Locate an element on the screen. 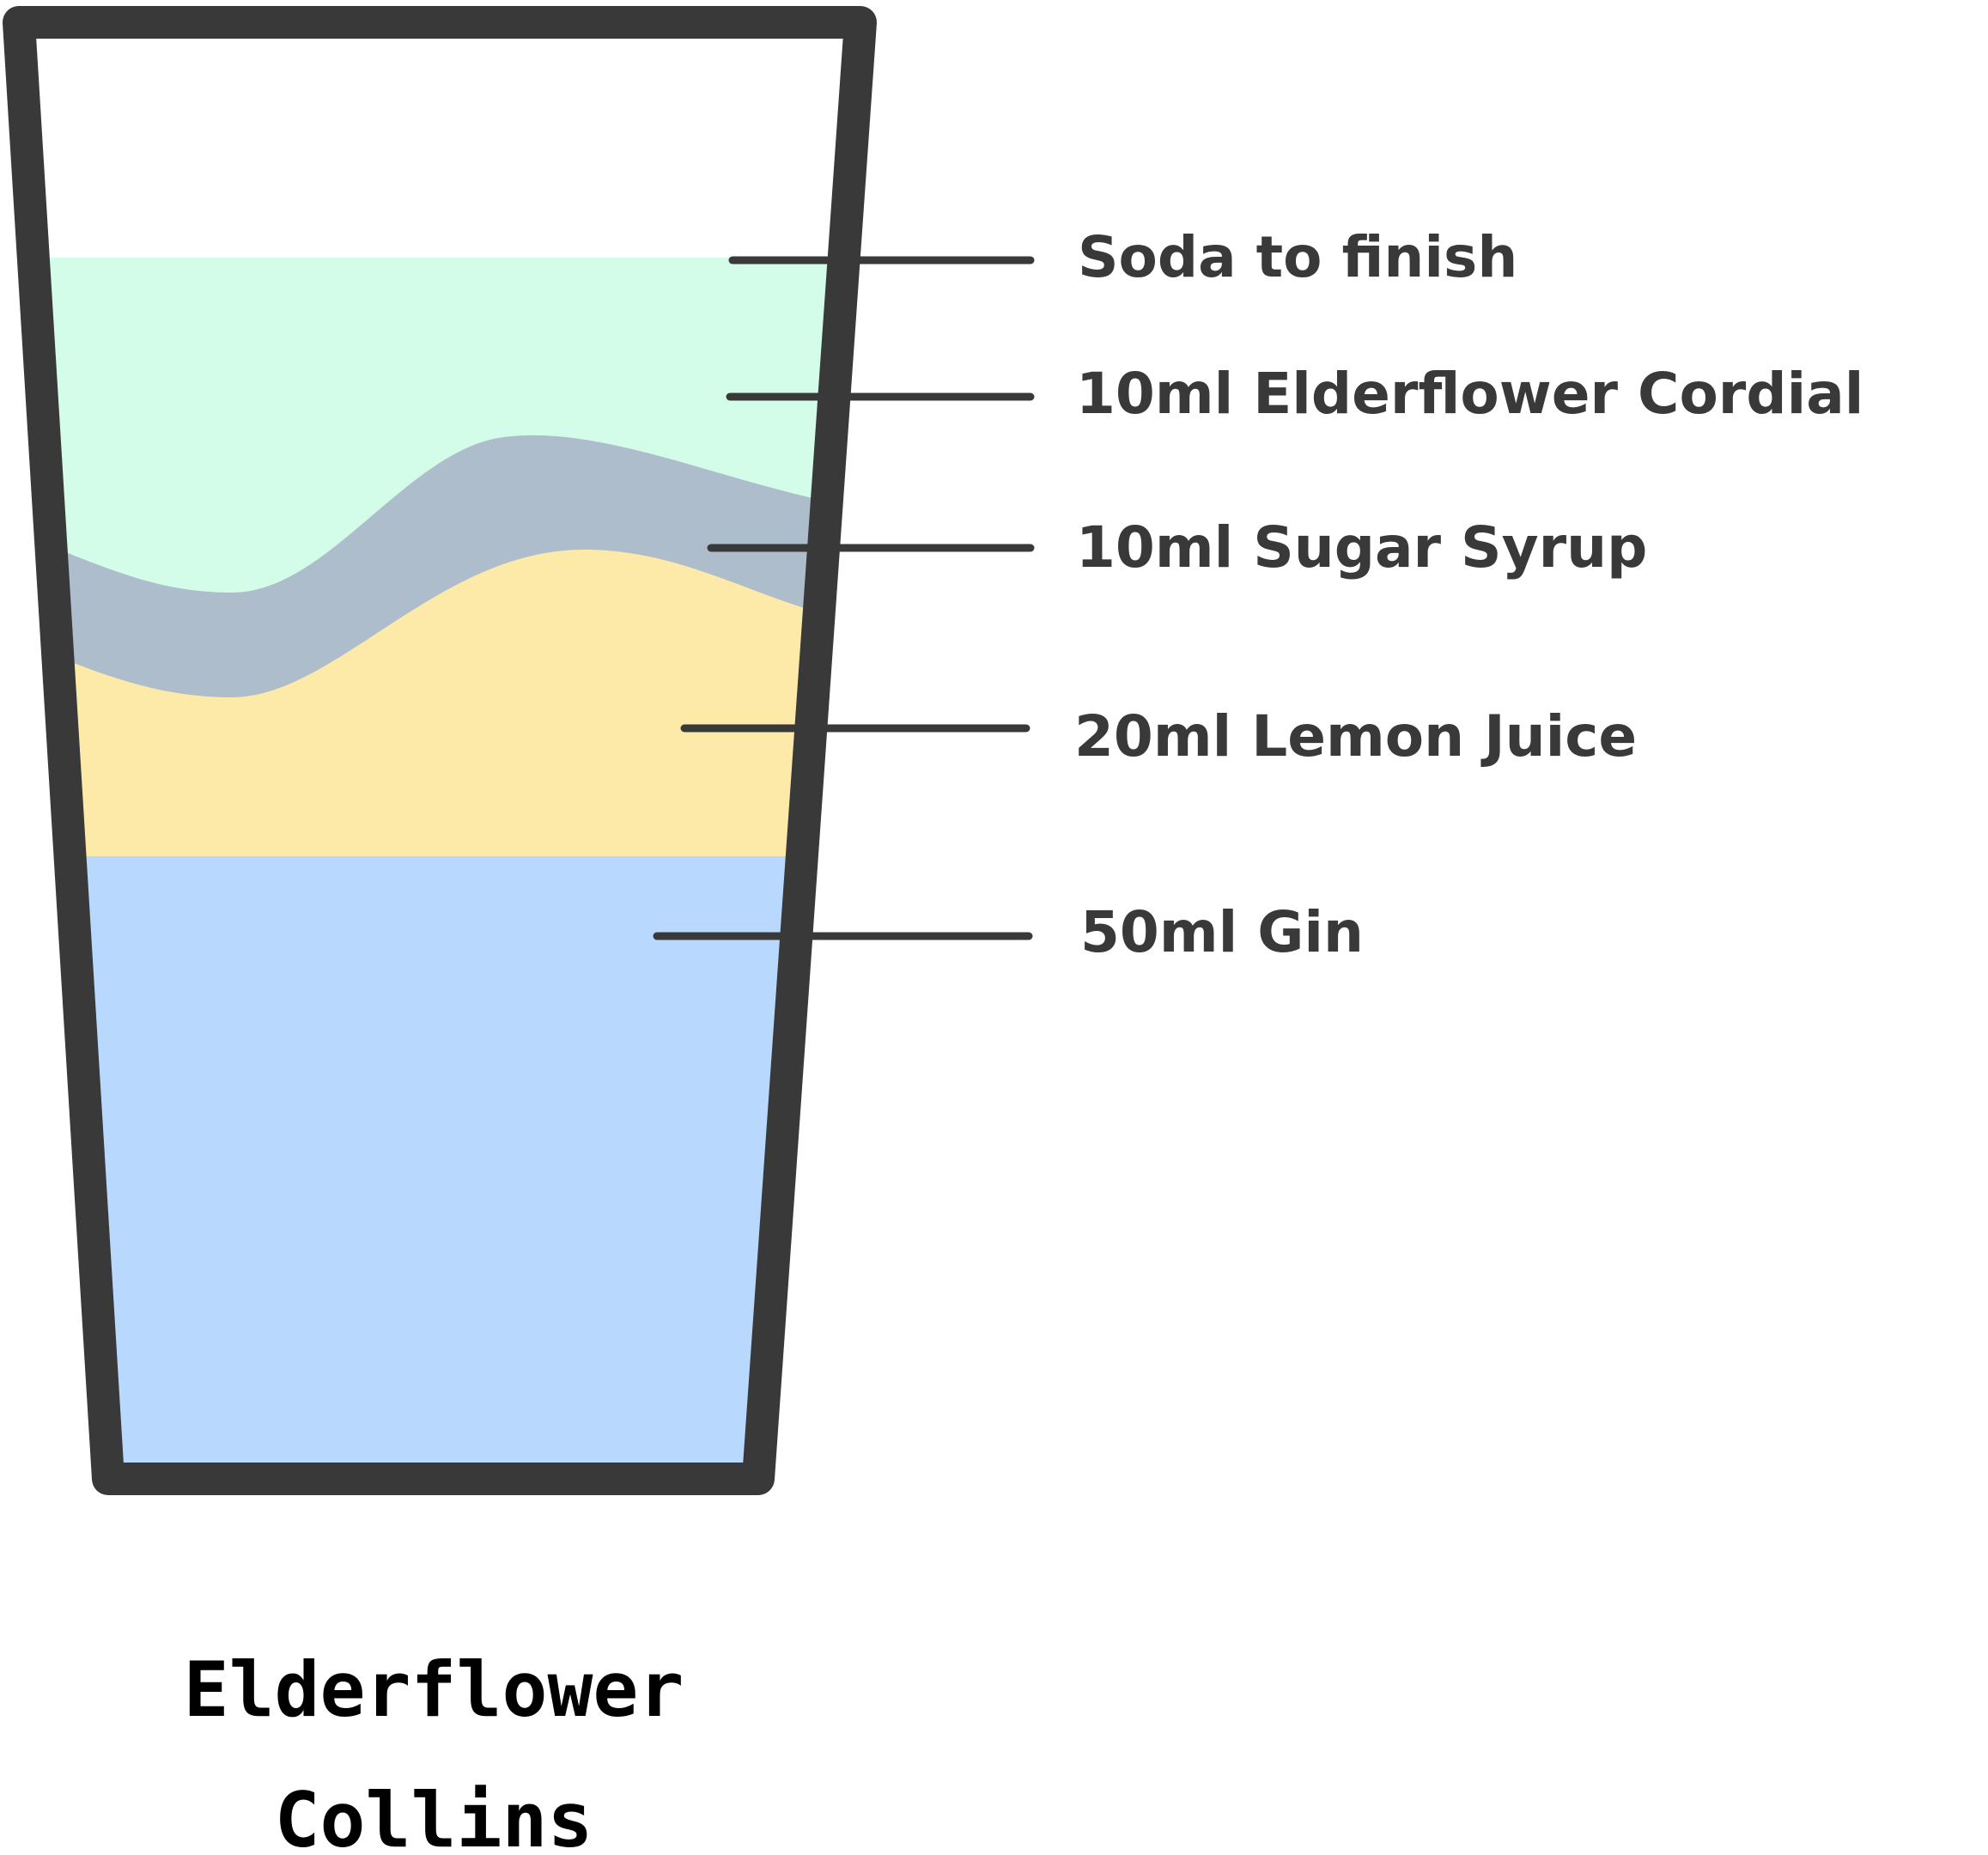 The image size is (1988, 1855). label-elderflower-cordial: 10ml Elderflower Cordial is located at coordinates (1469, 394).